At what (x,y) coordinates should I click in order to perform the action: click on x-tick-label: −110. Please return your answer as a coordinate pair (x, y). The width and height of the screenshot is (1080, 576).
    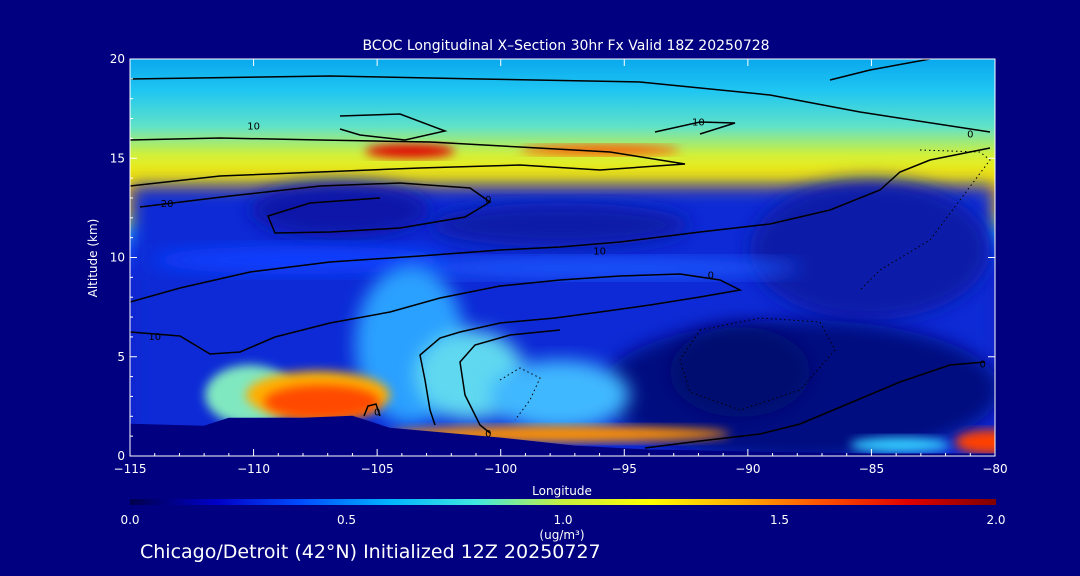
    Looking at the image, I should click on (253, 469).